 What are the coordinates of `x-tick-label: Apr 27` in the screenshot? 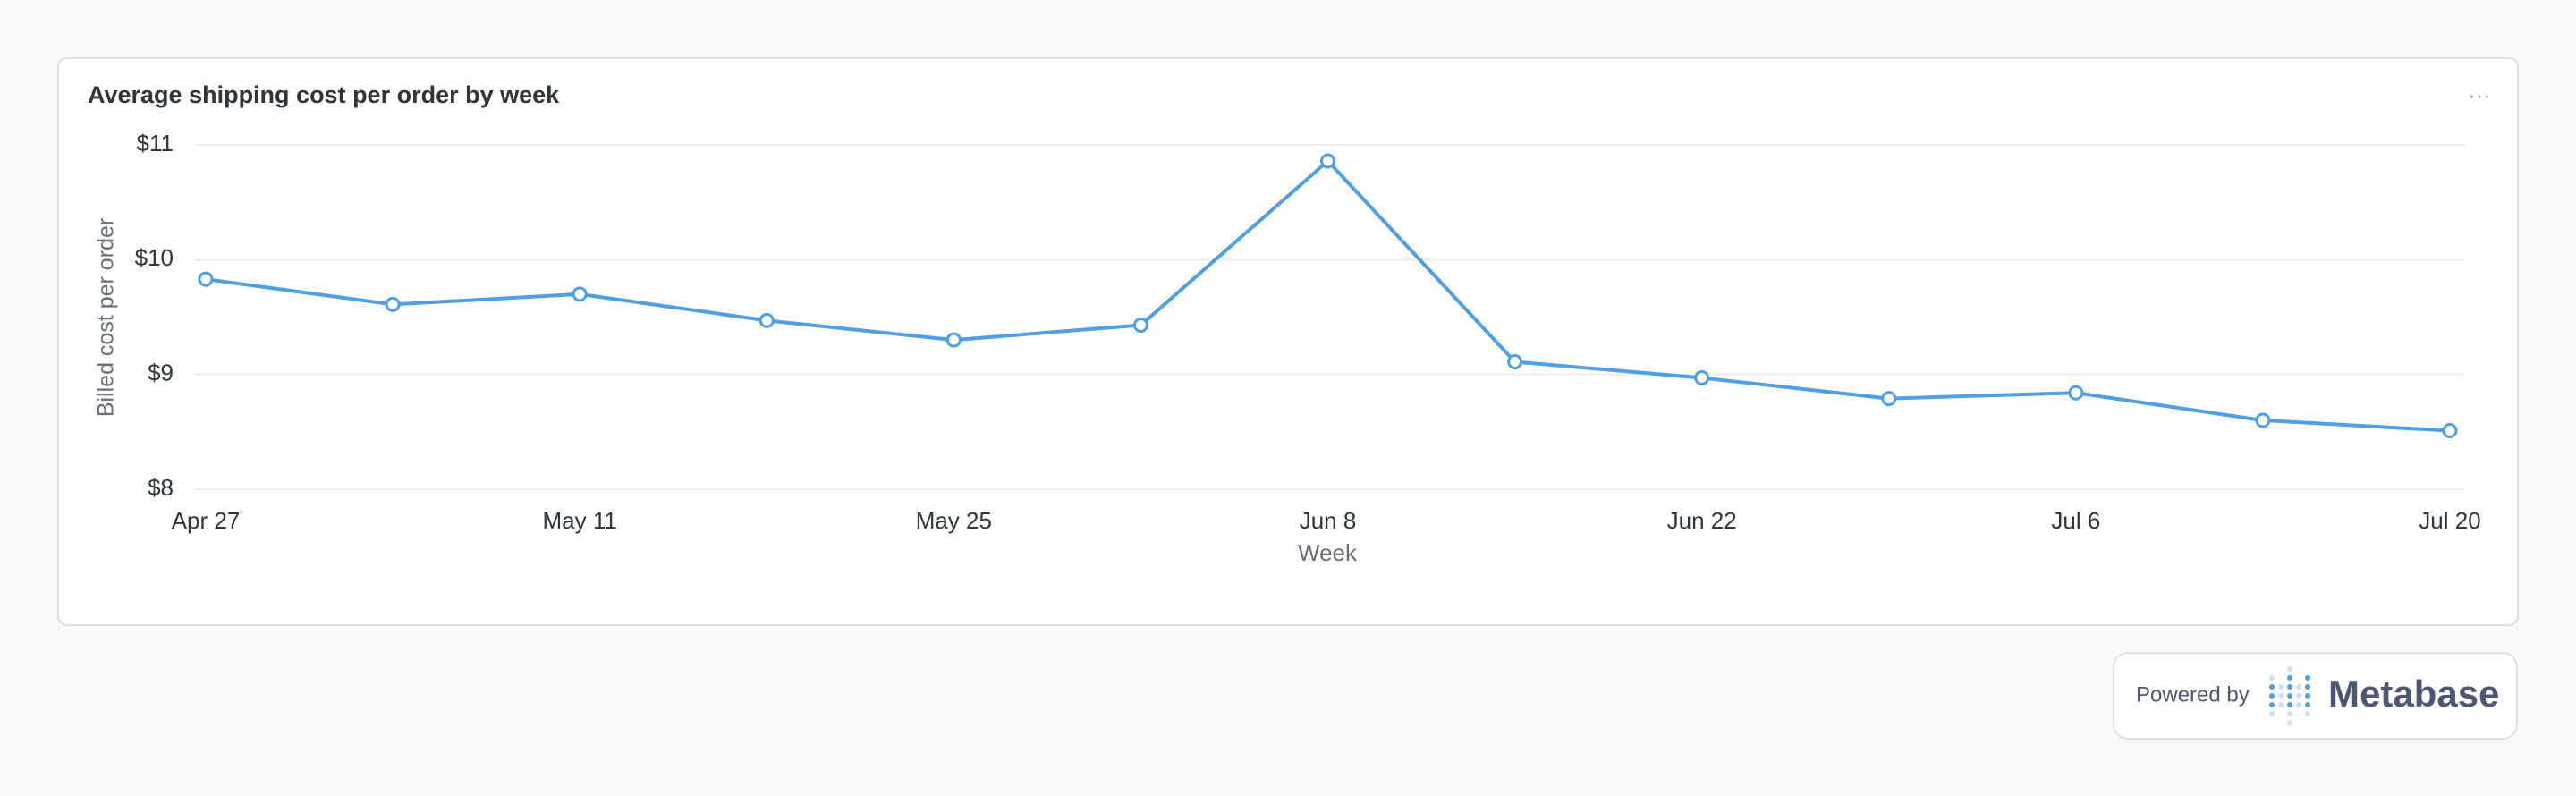 It's located at (206, 520).